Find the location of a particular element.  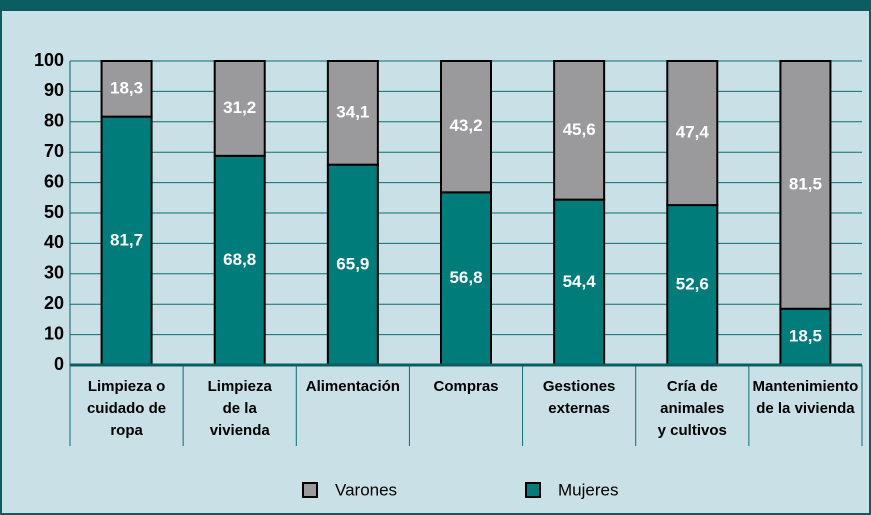

legend-label: Varones is located at coordinates (366, 489).